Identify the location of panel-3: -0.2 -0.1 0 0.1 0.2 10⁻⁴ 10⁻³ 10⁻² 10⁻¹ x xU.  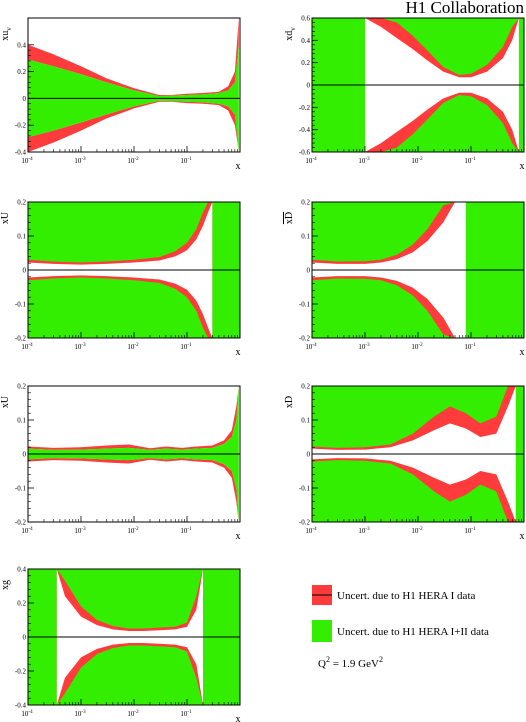
(120, 278).